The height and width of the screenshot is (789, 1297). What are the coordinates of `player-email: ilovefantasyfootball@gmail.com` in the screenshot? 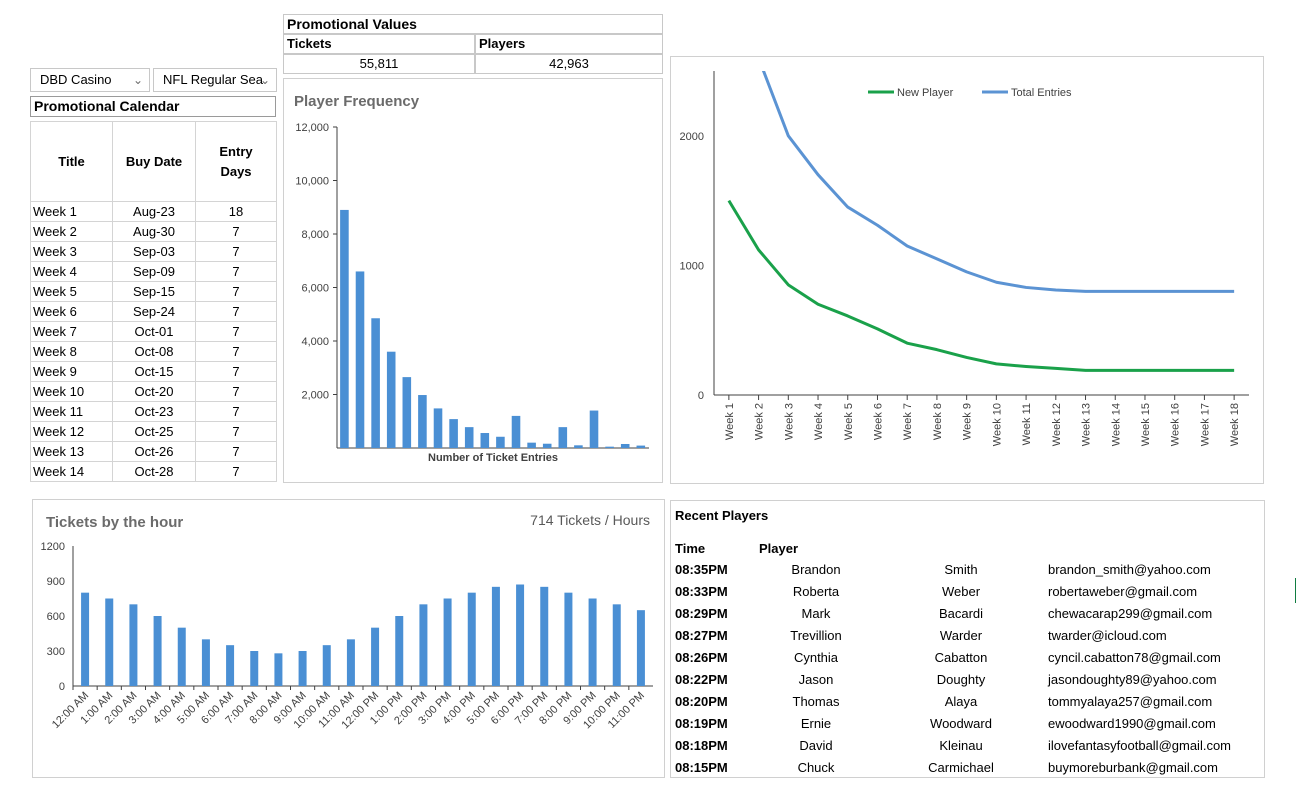 It's located at (1140, 745).